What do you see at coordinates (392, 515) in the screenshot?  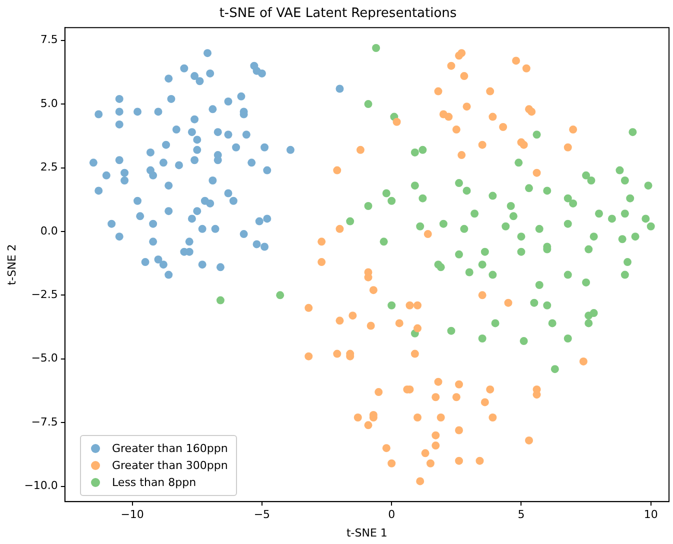 I see `x-tick-label: 0` at bounding box center [392, 515].